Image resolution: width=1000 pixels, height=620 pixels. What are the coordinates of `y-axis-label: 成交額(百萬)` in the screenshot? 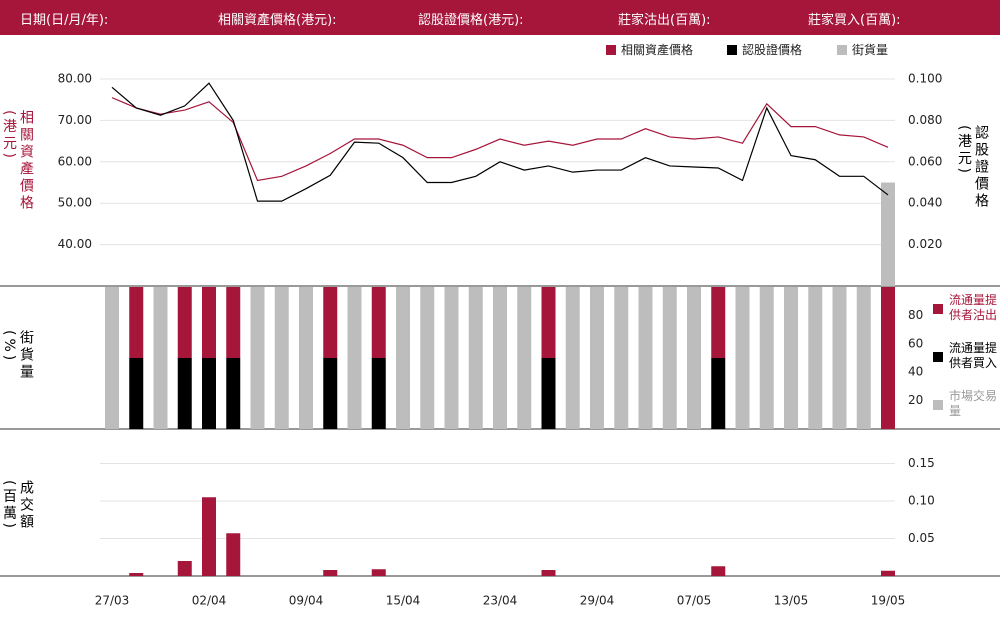 It's located at (17, 505).